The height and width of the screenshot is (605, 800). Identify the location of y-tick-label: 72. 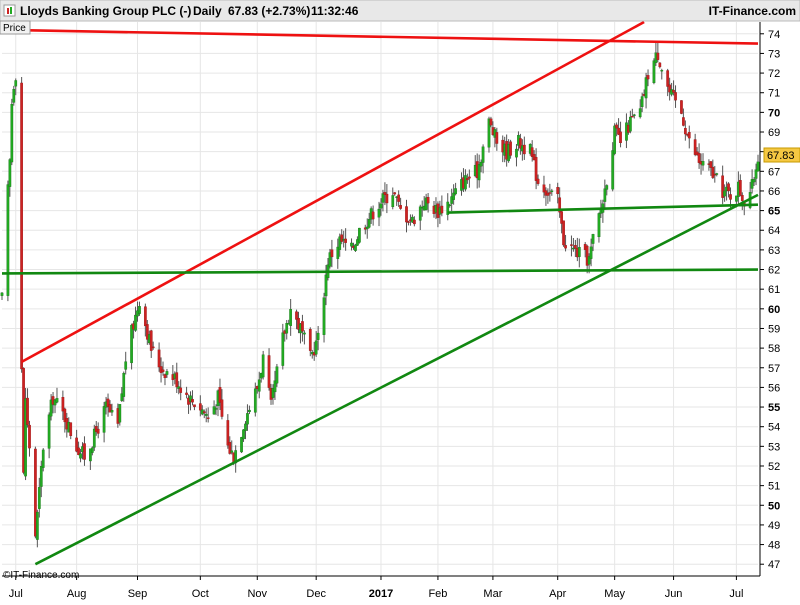
(774, 74).